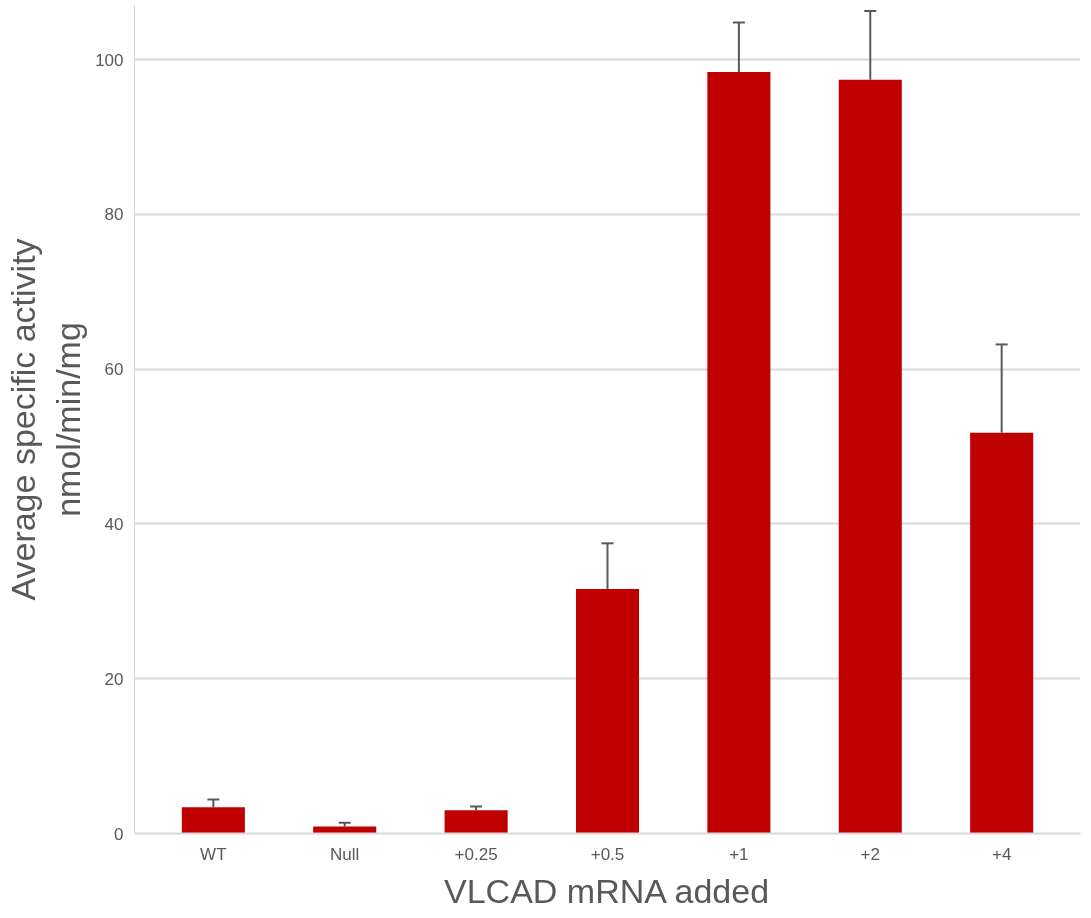  I want to click on x-tick-label: WT, so click(213, 854).